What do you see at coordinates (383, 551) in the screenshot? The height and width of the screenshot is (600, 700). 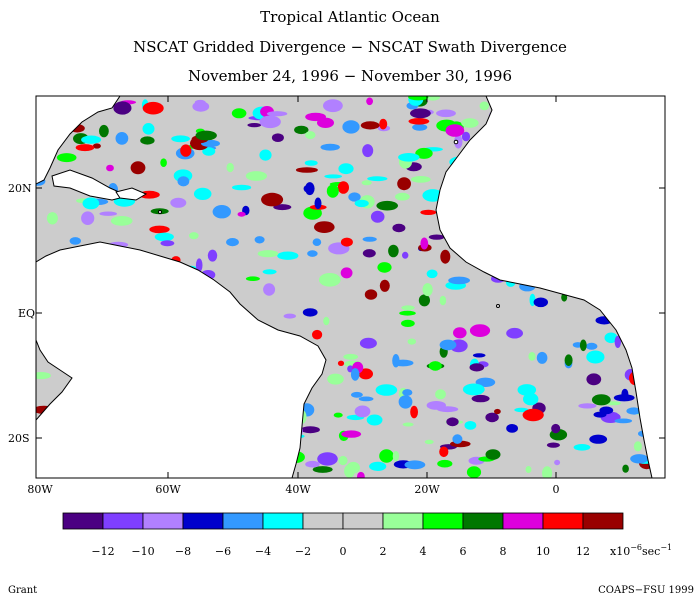 I see `legend-label: 2` at bounding box center [383, 551].